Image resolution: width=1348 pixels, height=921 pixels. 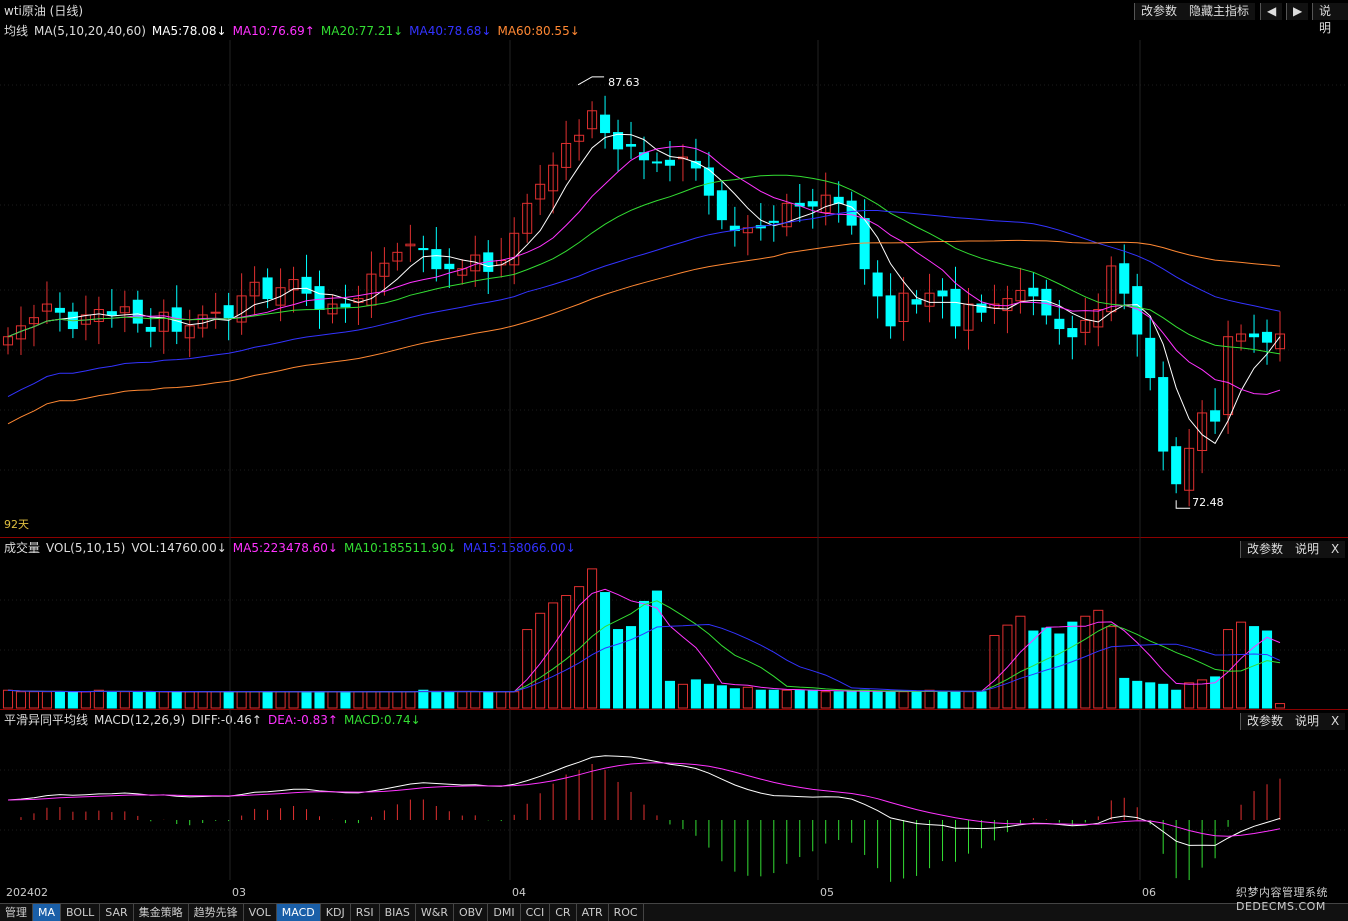 What do you see at coordinates (189, 31) in the screenshot?
I see `ma-value-0: MA5:78.08↓` at bounding box center [189, 31].